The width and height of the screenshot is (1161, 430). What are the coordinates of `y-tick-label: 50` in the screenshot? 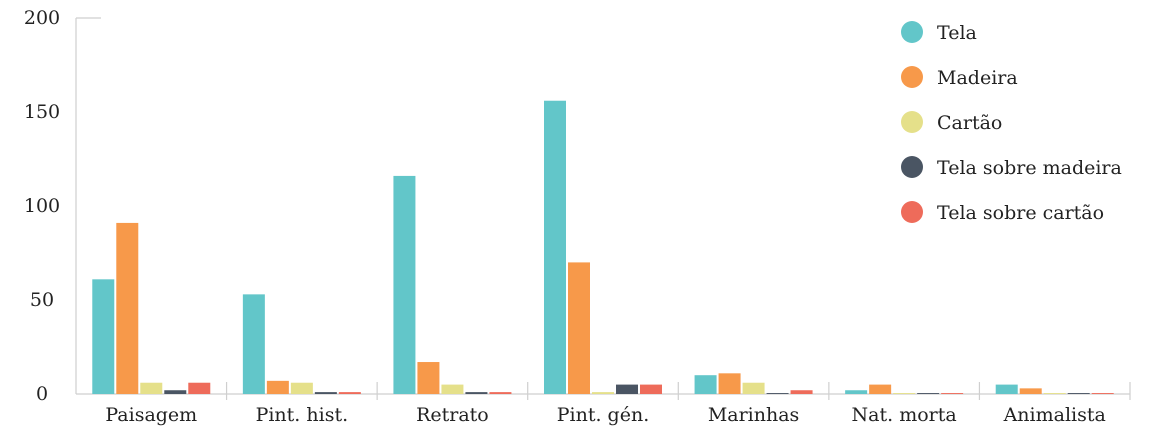 It's located at (42, 300).